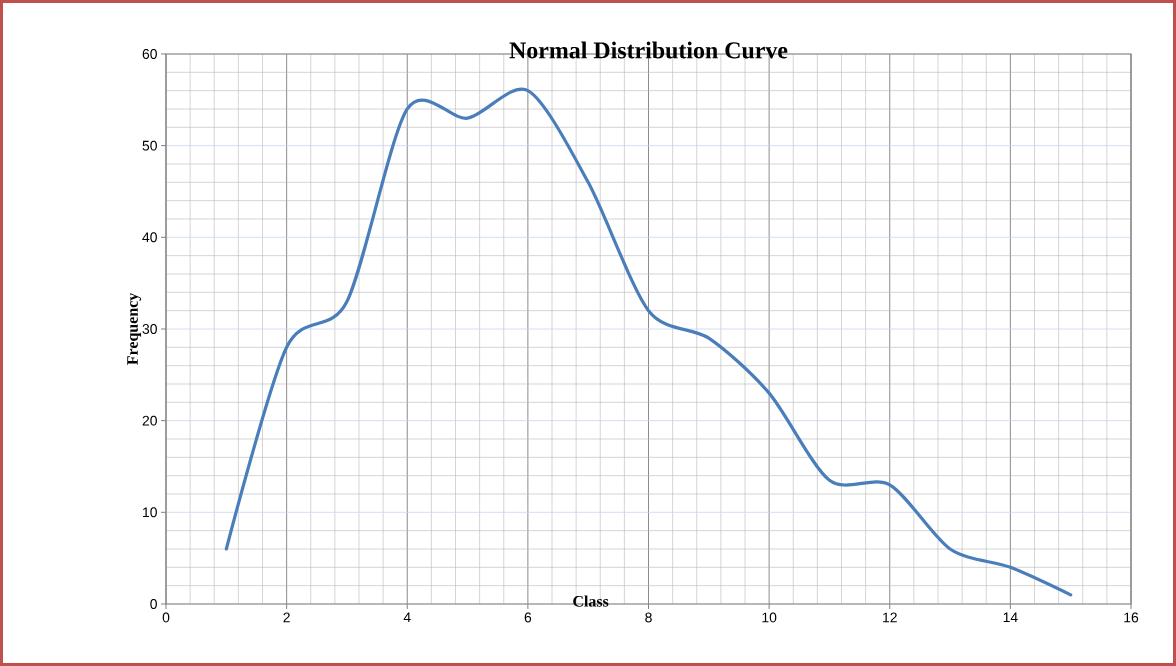 Image resolution: width=1176 pixels, height=666 pixels. I want to click on y-tick-label: 50, so click(149, 145).